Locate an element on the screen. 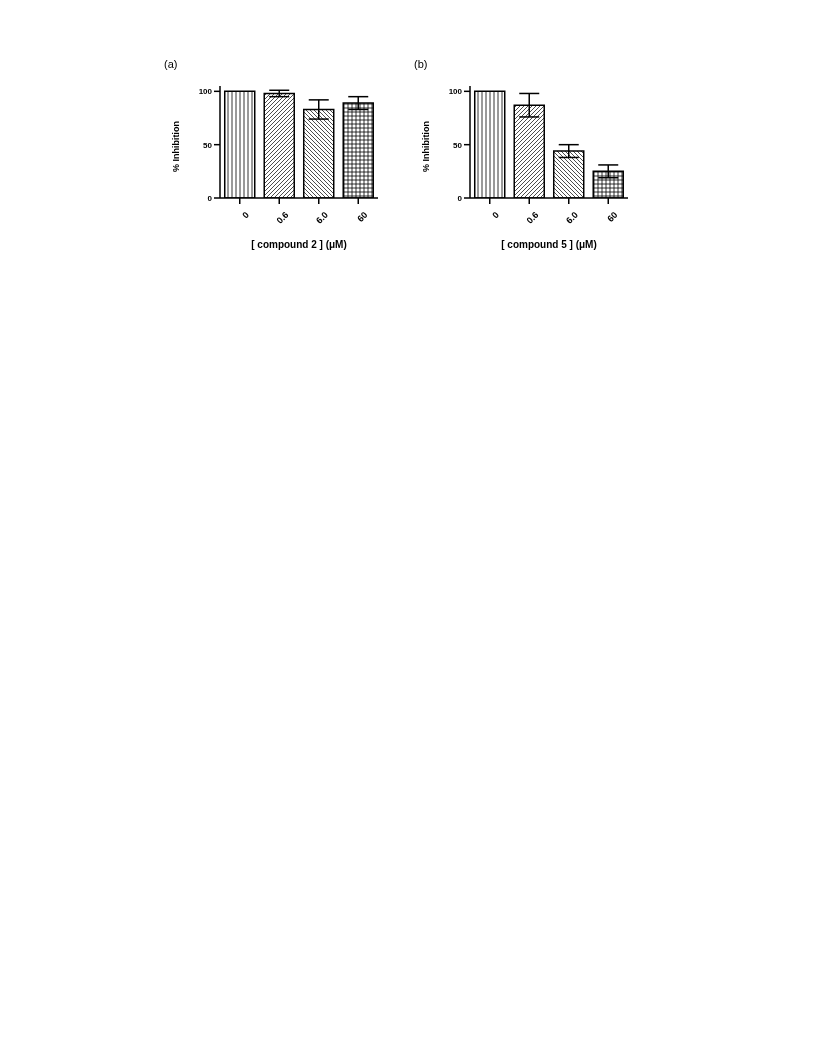 Image resolution: width=816 pixels, height=1056 pixels. x-axis-title: [ compound 2 ] (μM) is located at coordinates (299, 244).